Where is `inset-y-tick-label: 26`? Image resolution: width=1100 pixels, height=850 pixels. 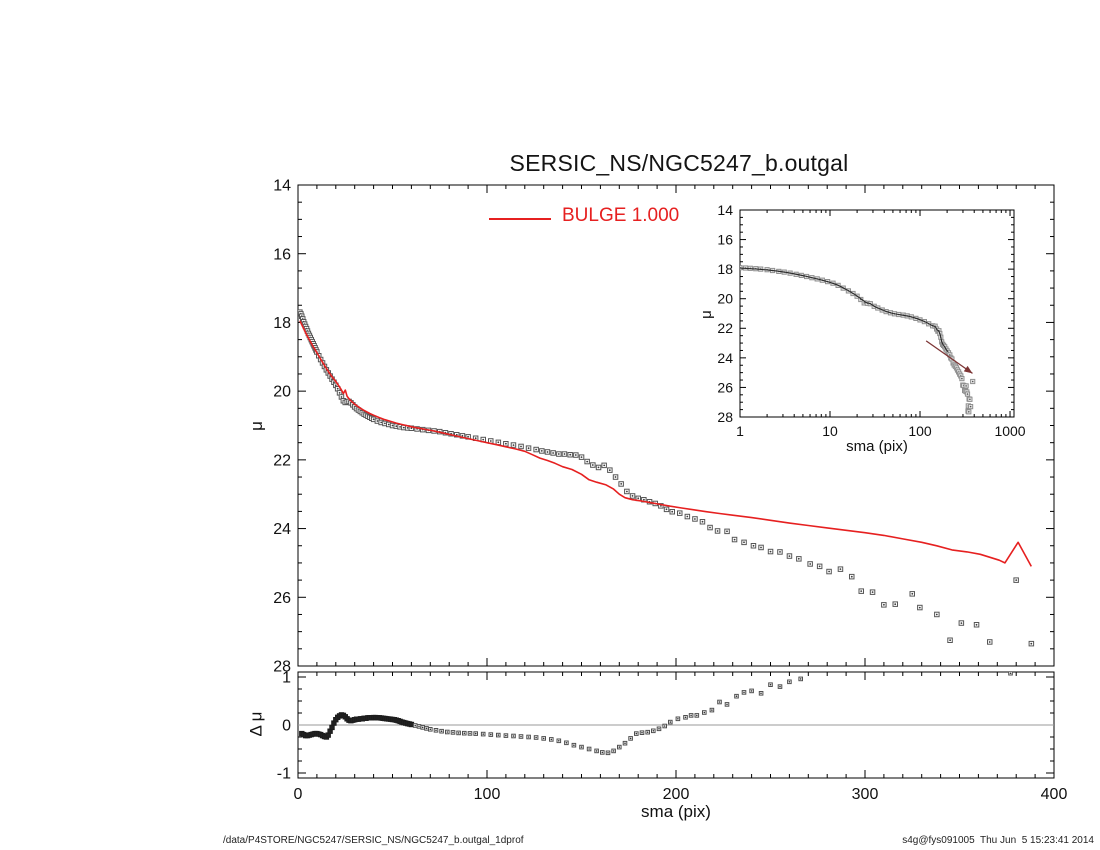 inset-y-tick-label: 26 is located at coordinates (725, 387).